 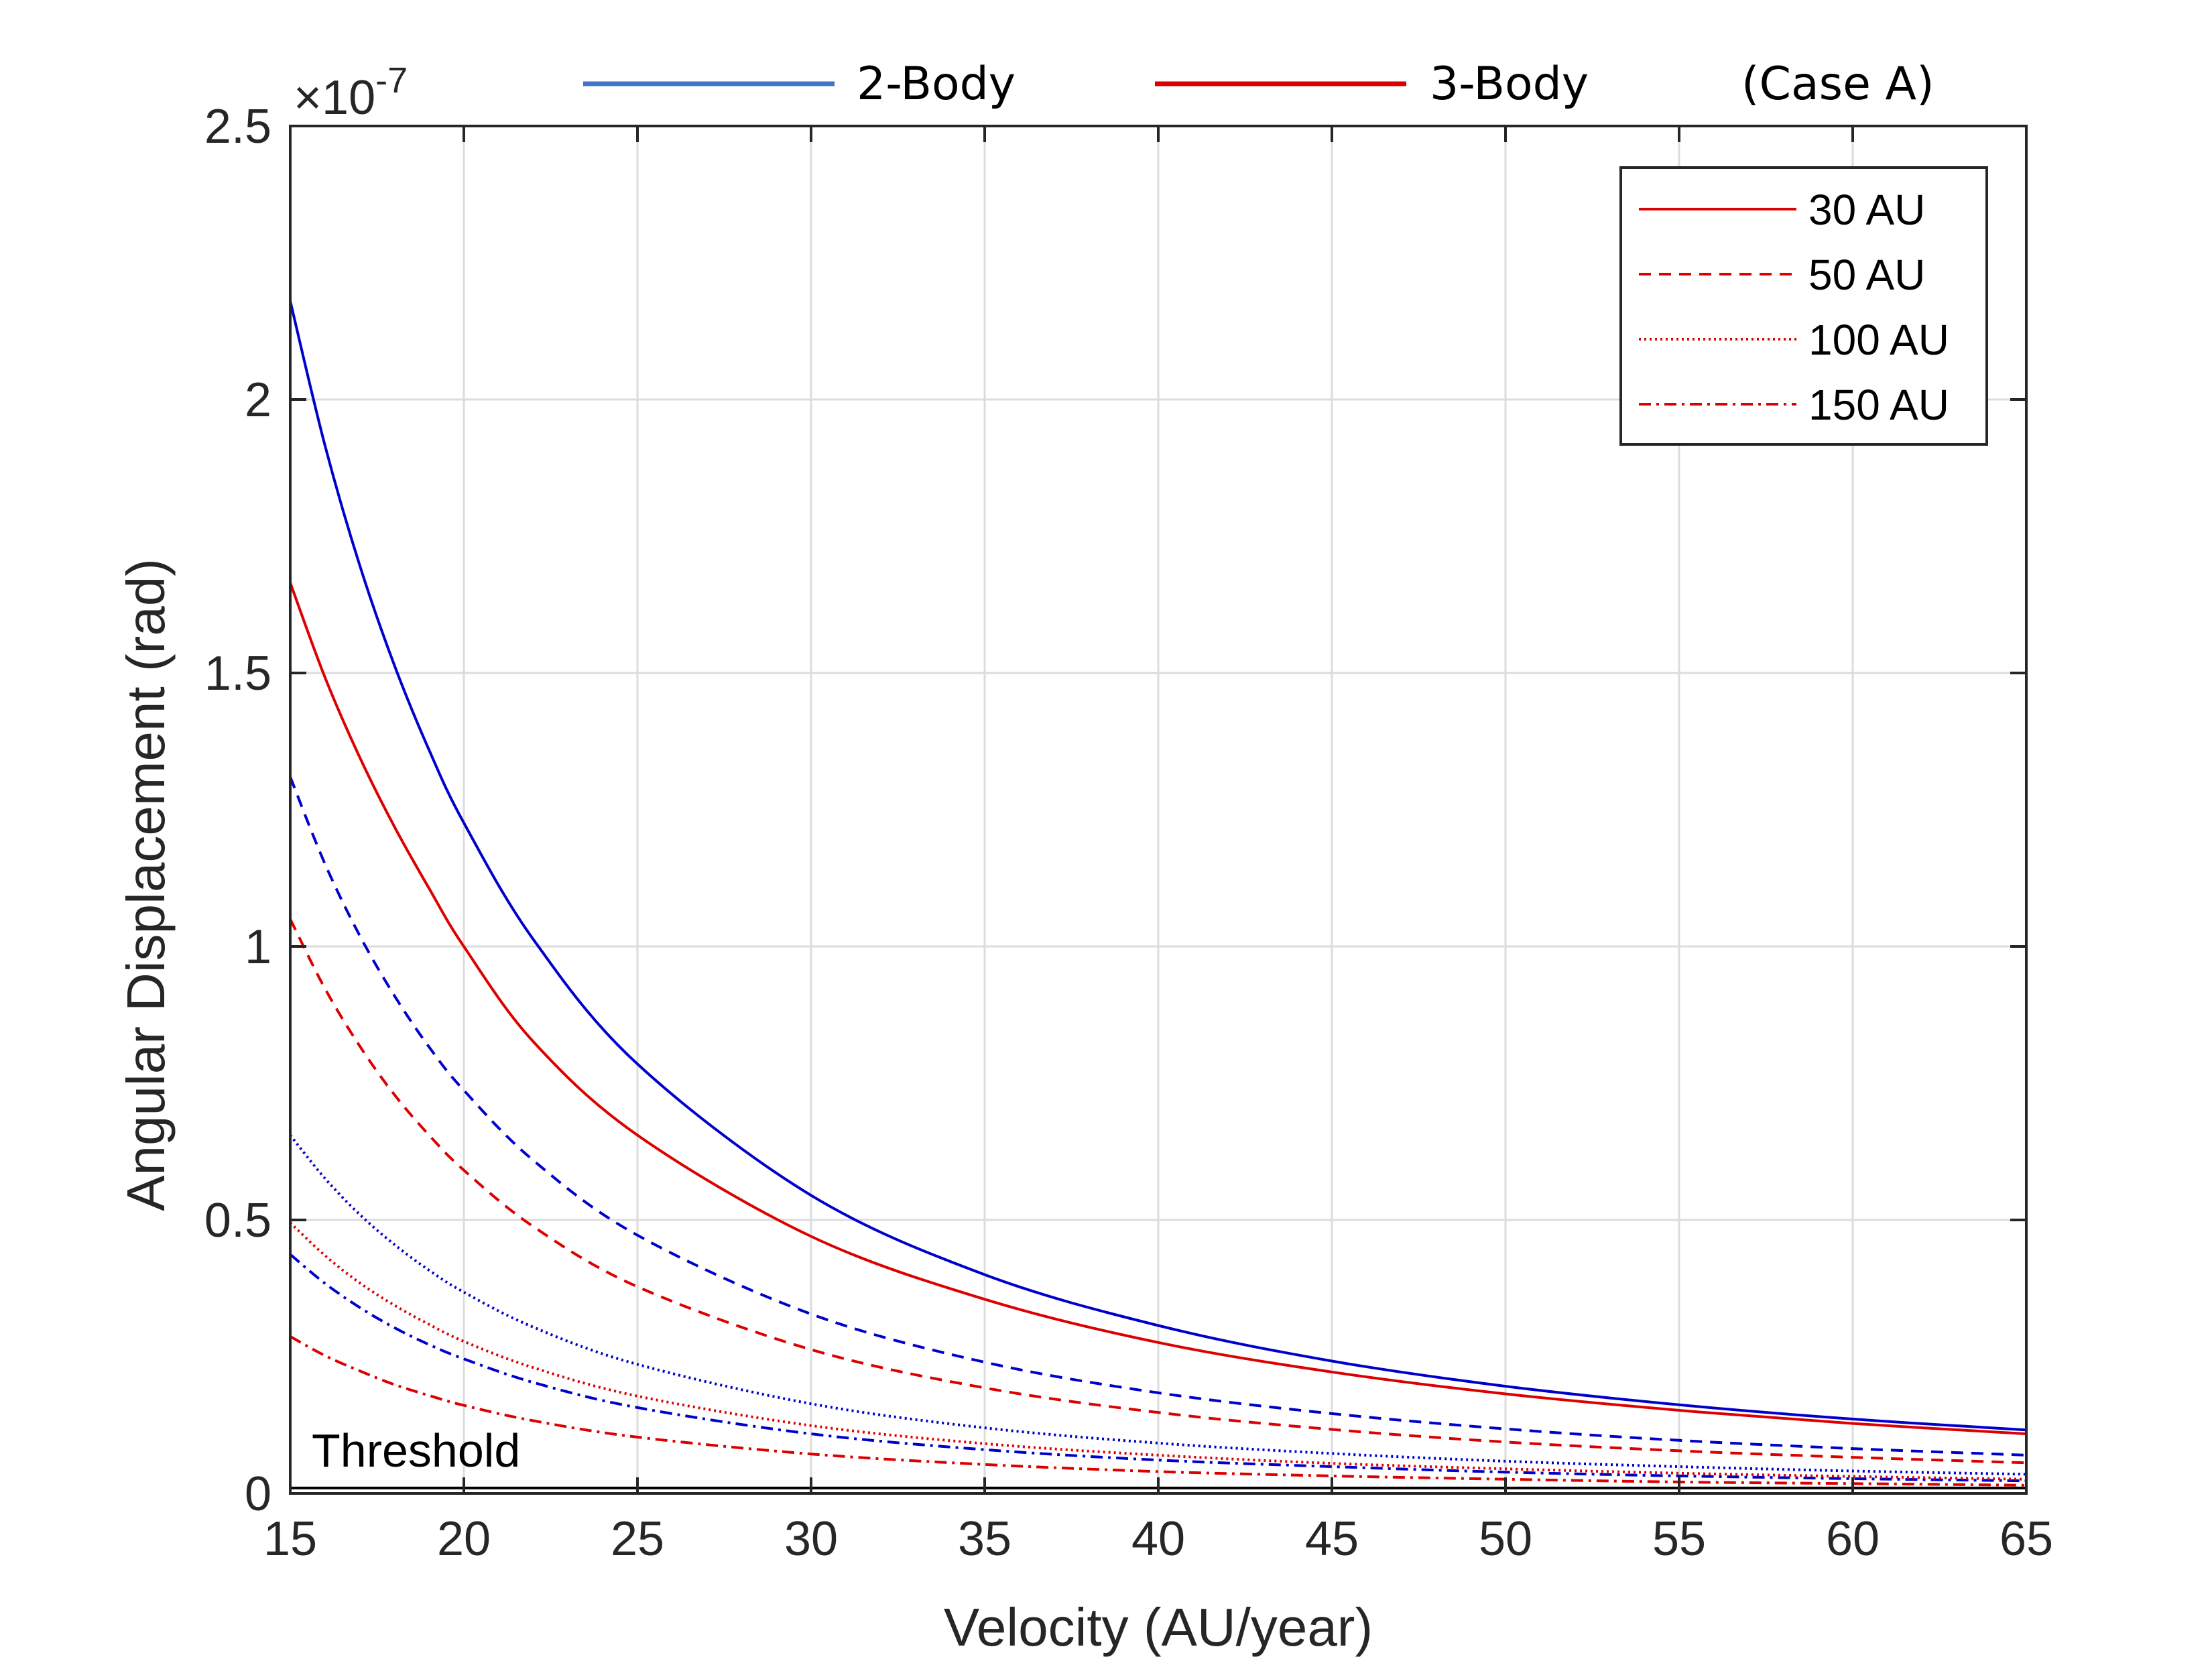 I want to click on y-exponent-power: -7, so click(x=391, y=80).